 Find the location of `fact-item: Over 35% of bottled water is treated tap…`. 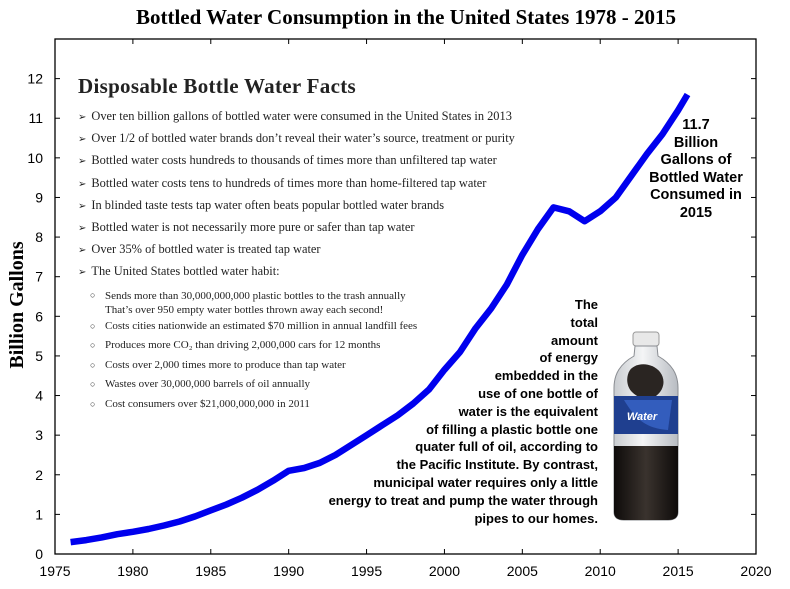

fact-item: Over 35% of bottled water is treated tap… is located at coordinates (328, 250).